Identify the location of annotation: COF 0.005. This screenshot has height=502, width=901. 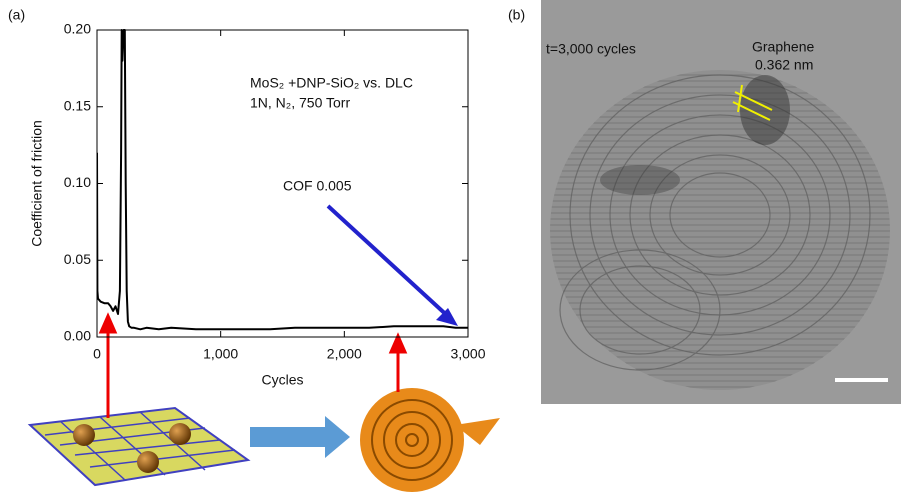
(317, 186).